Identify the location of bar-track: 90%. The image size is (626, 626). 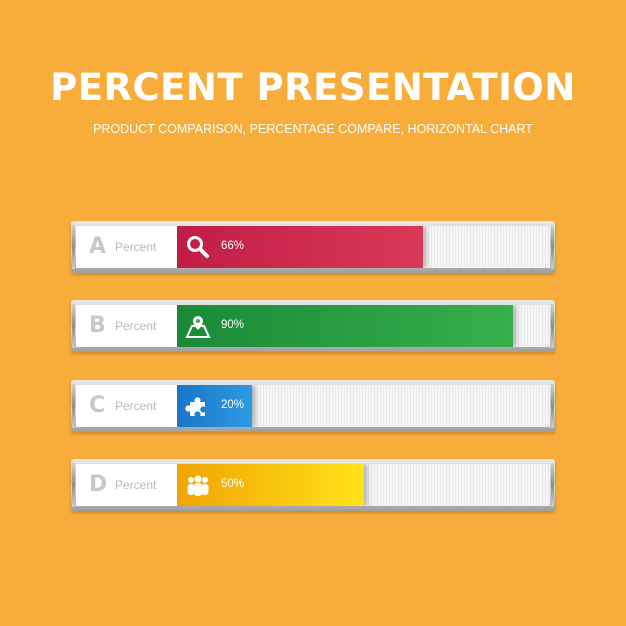
(363, 326).